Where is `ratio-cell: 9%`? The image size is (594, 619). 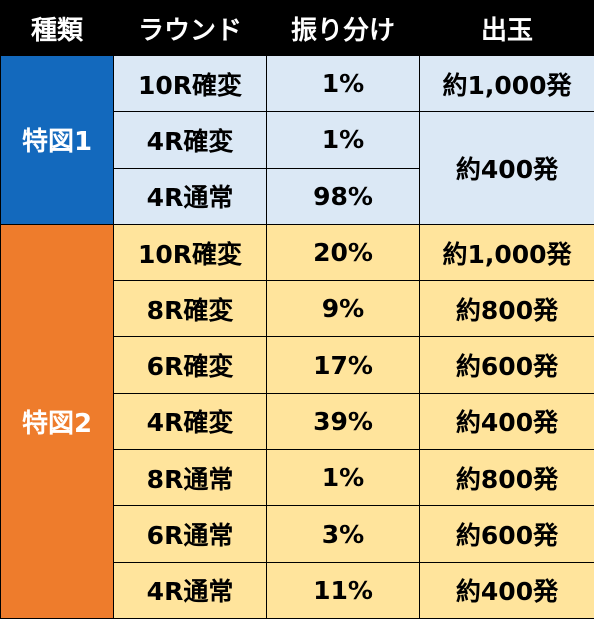
ratio-cell: 9% is located at coordinates (343, 309).